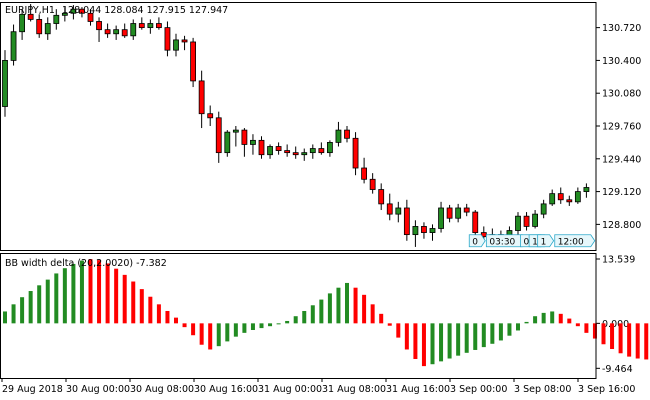 This screenshot has height=400, width=650. Describe the element at coordinates (621, 192) in the screenshot. I see `price-tick-label: 129.120` at that location.